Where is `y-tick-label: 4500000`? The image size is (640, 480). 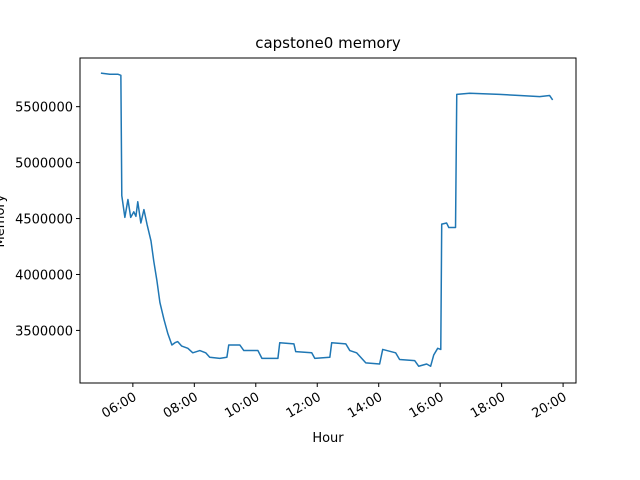 y-tick-label: 4500000 is located at coordinates (44, 220).